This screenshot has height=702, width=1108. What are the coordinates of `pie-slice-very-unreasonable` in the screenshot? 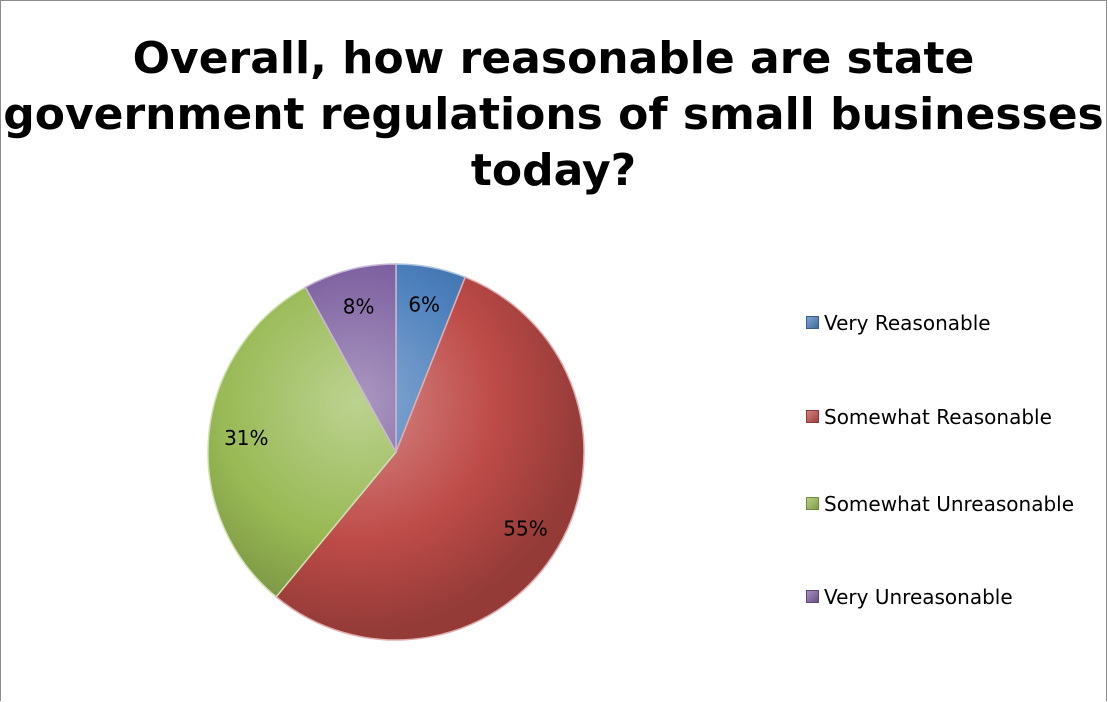 It's located at (350, 358).